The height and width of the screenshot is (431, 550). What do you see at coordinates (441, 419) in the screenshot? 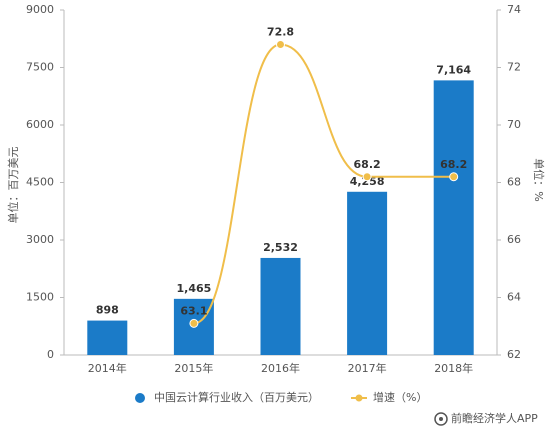
I see `source-icon` at bounding box center [441, 419].